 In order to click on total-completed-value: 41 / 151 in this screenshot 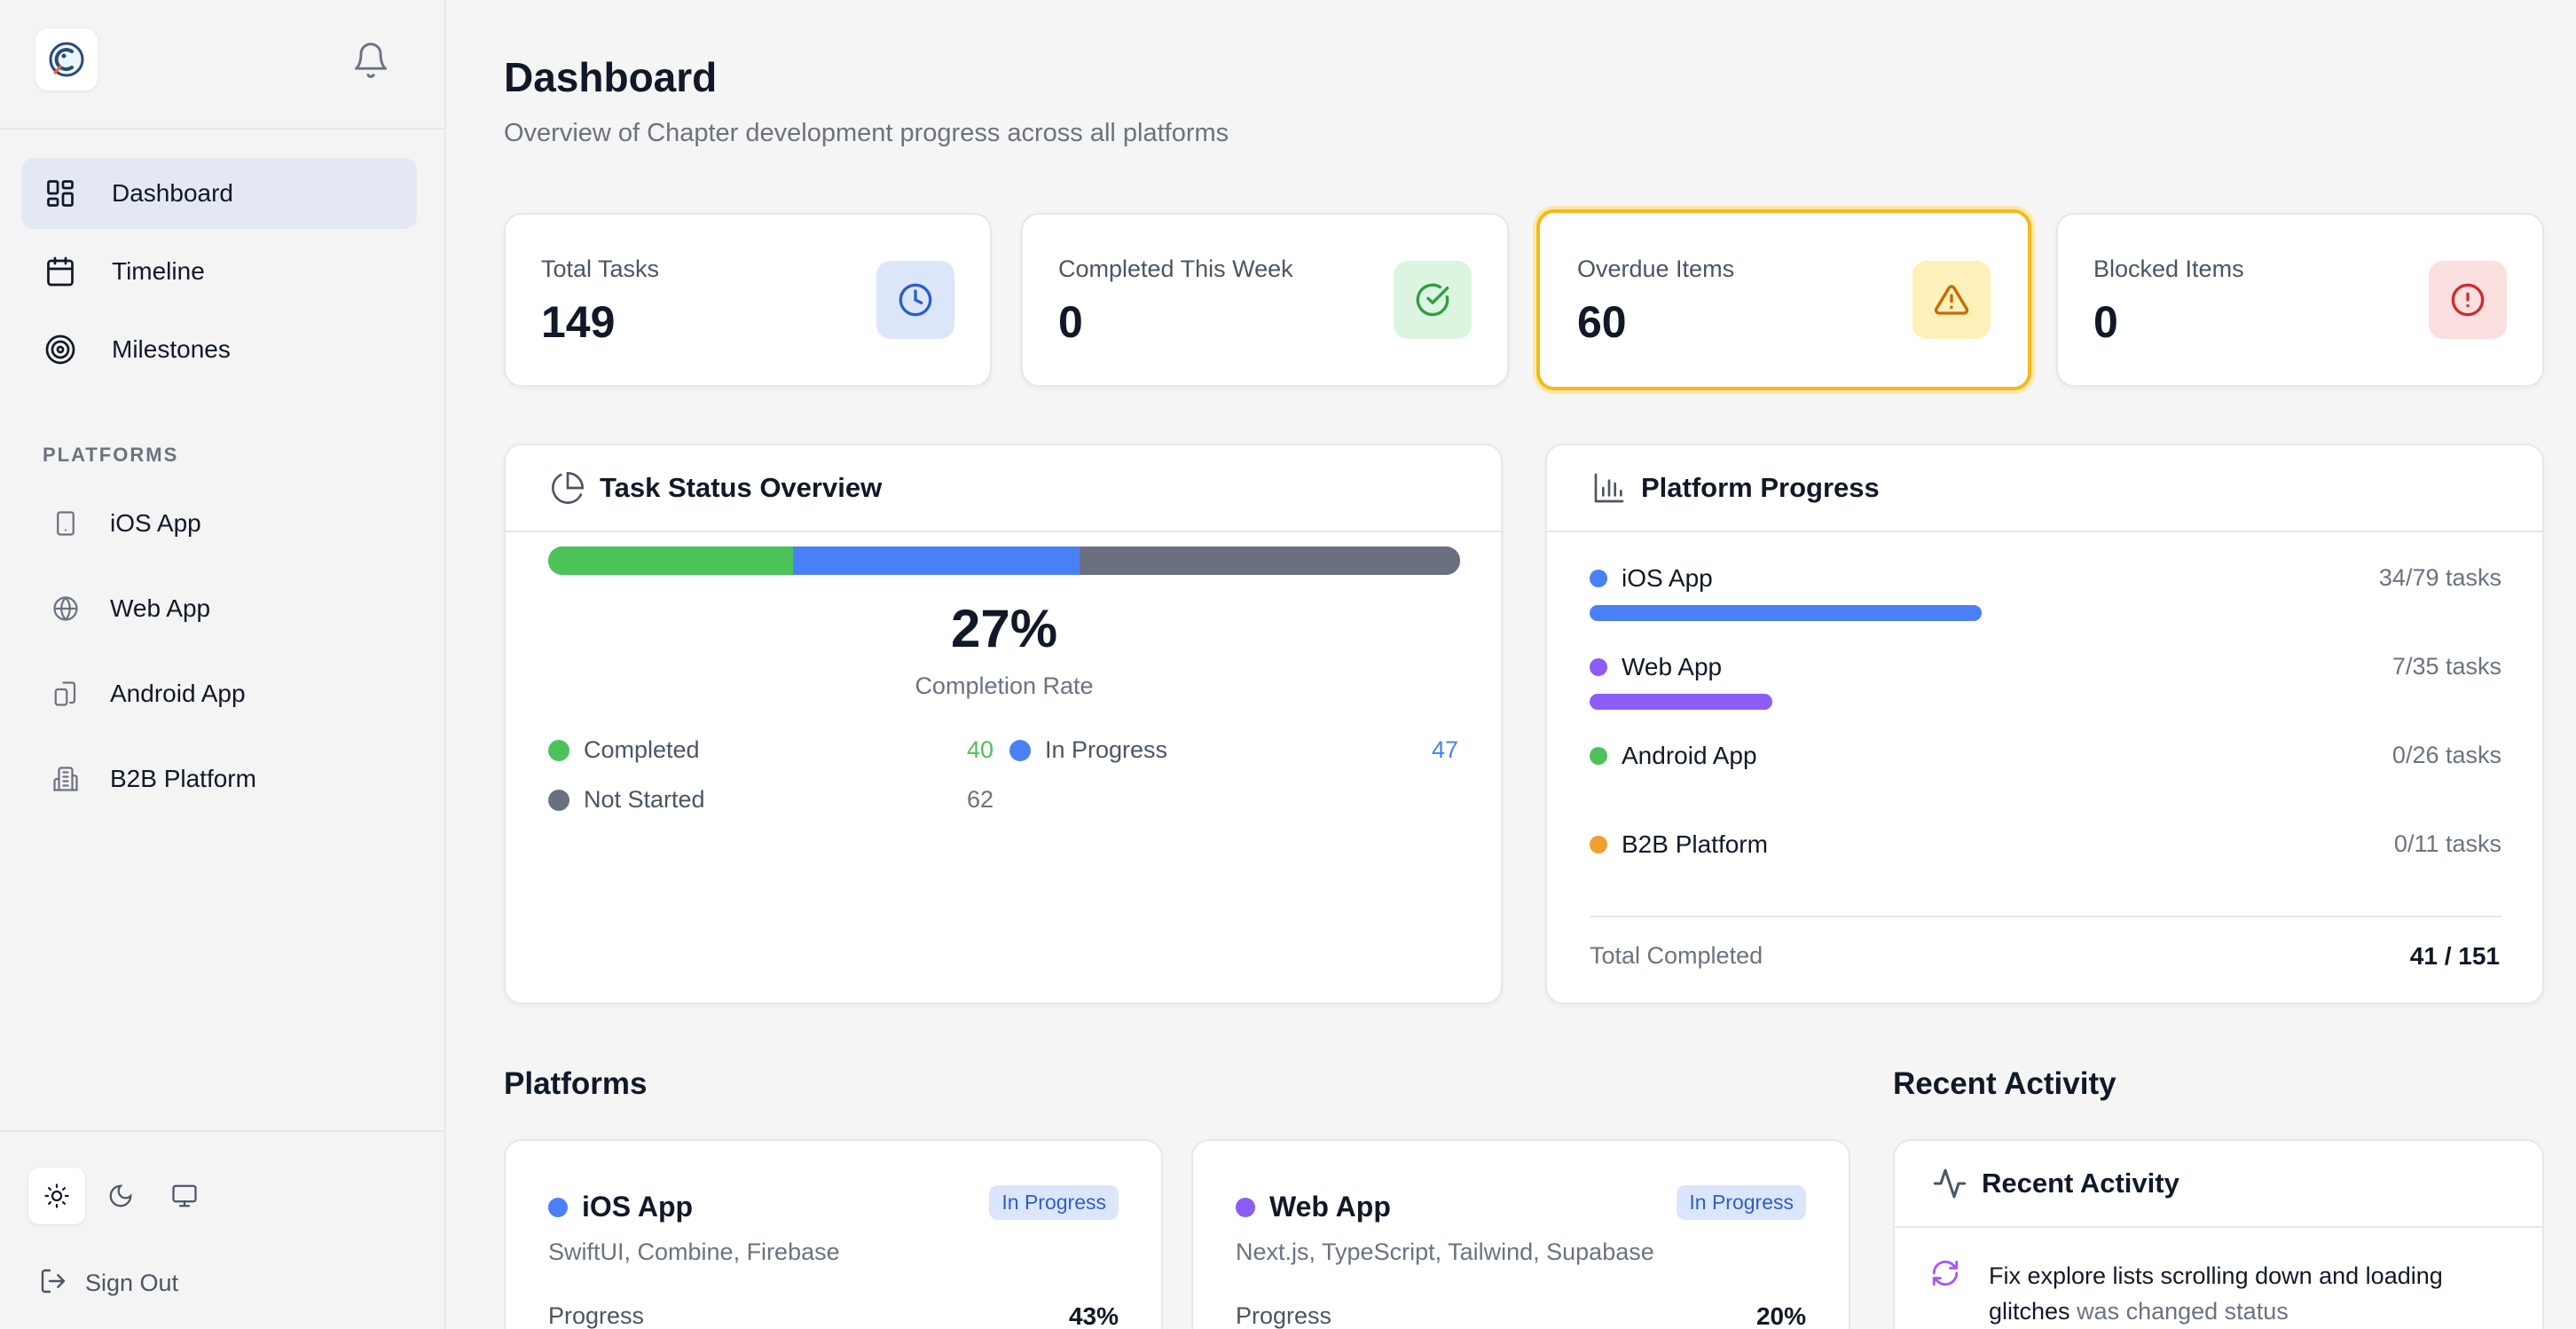, I will do `click(2454, 956)`.